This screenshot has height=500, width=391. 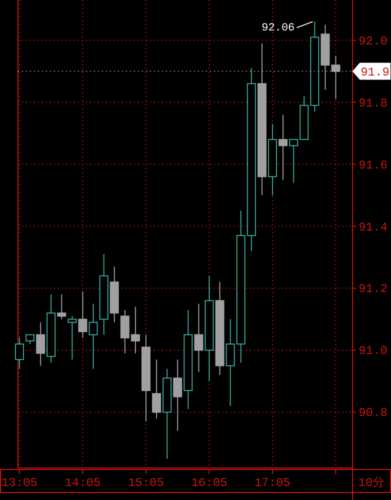 What do you see at coordinates (375, 72) in the screenshot?
I see `ref-line-label: 91.9` at bounding box center [375, 72].